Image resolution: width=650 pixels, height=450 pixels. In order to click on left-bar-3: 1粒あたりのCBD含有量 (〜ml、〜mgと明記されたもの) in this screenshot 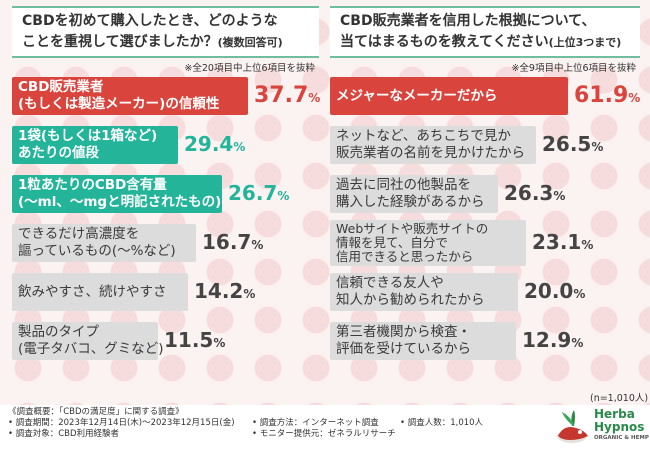, I will do `click(117, 194)`.